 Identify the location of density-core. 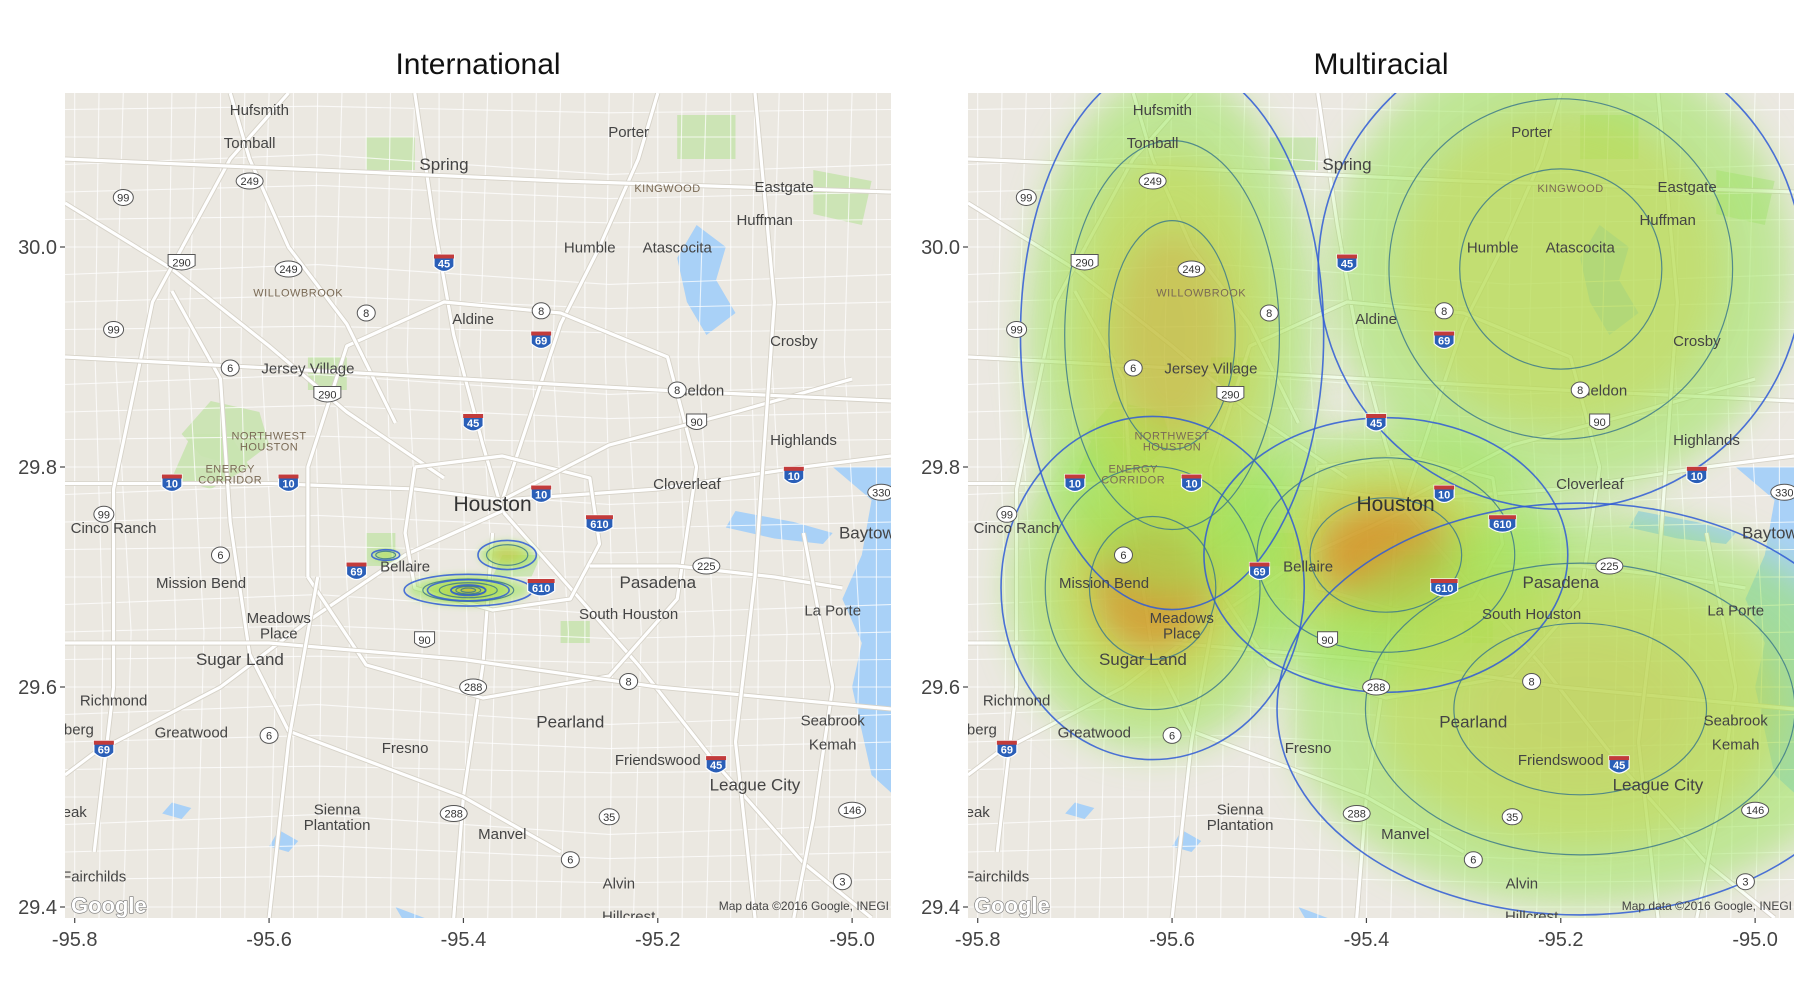
(468, 590).